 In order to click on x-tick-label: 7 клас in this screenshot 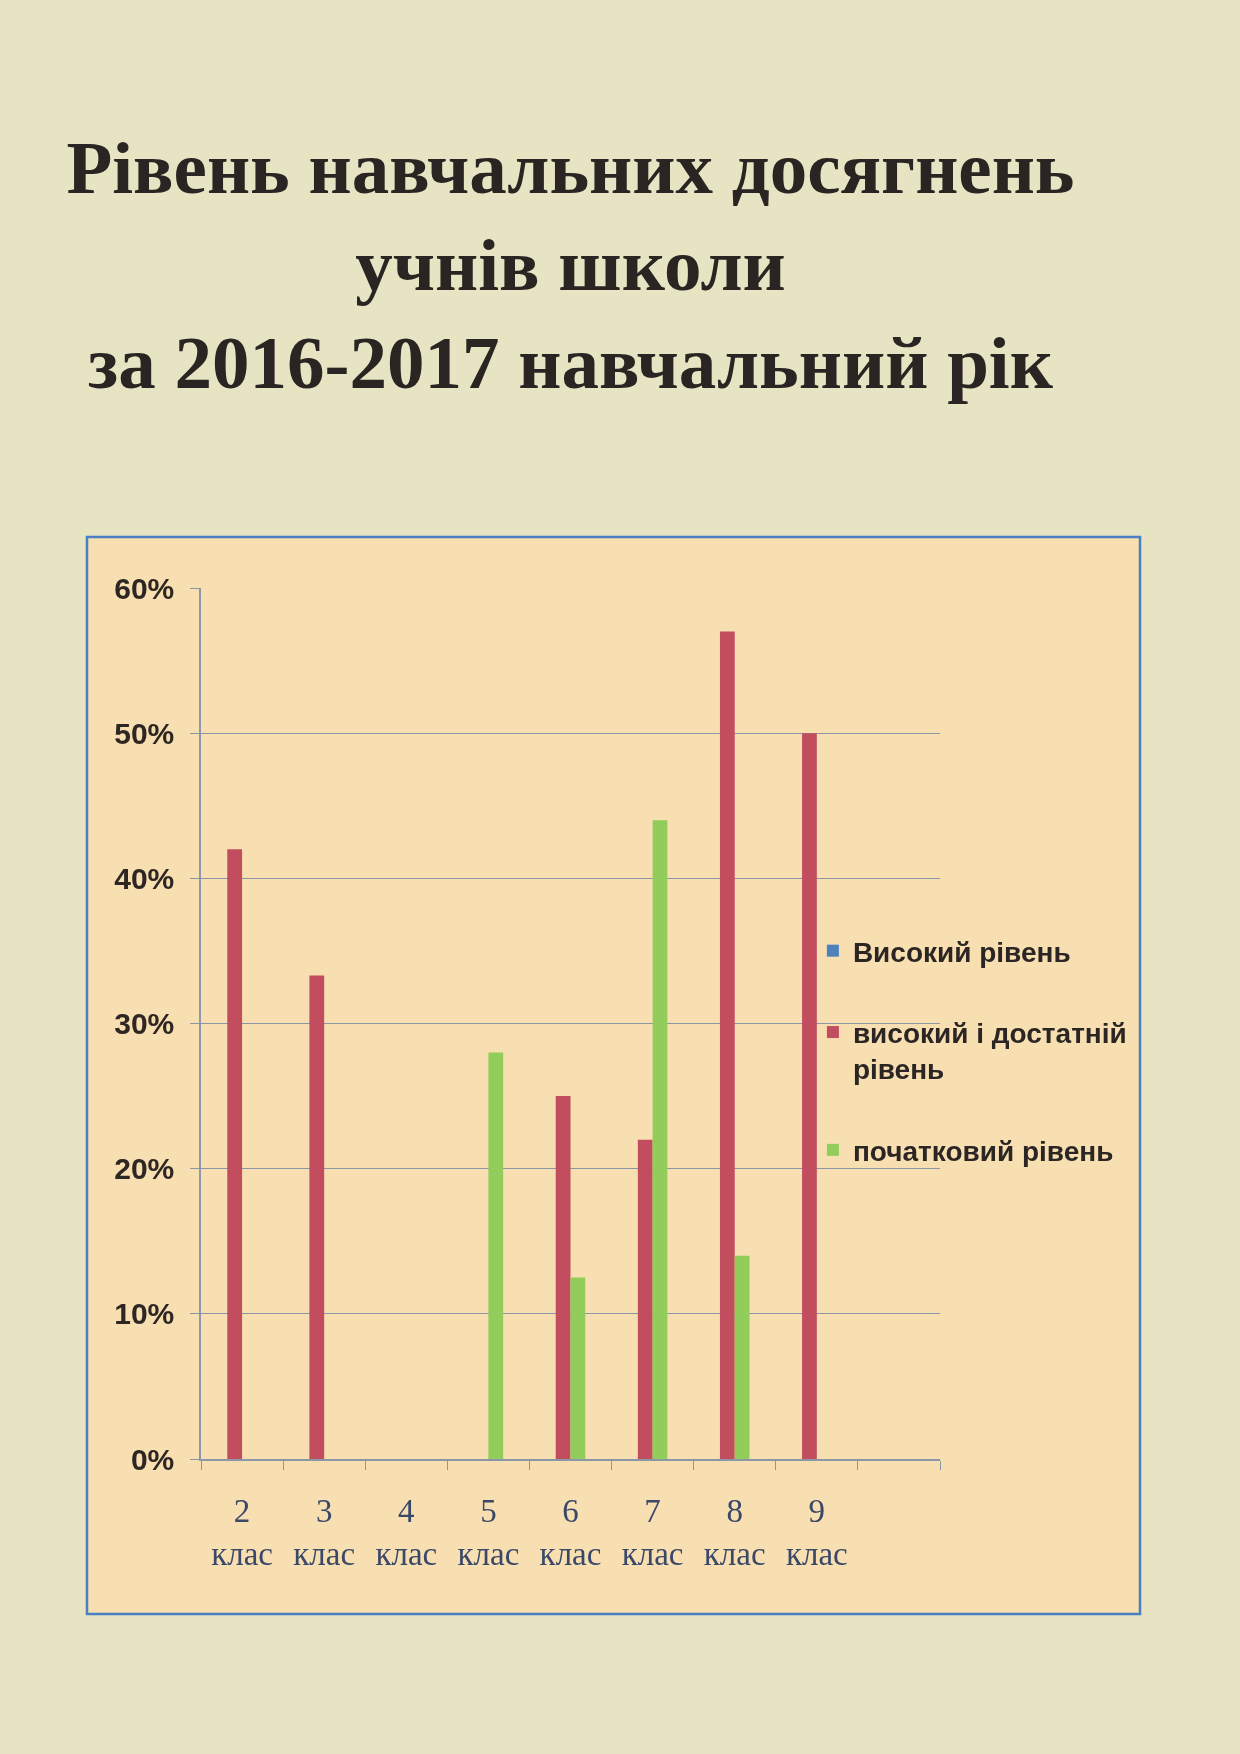, I will do `click(652, 1533)`.